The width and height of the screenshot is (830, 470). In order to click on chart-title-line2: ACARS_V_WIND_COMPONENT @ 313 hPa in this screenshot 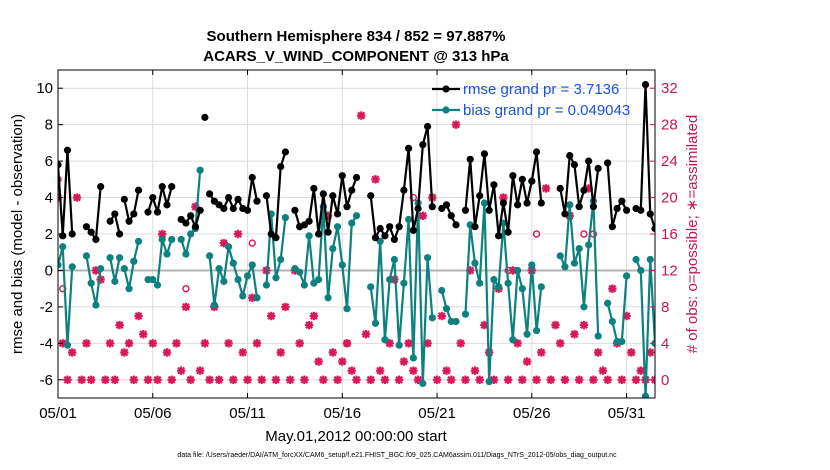, I will do `click(356, 56)`.